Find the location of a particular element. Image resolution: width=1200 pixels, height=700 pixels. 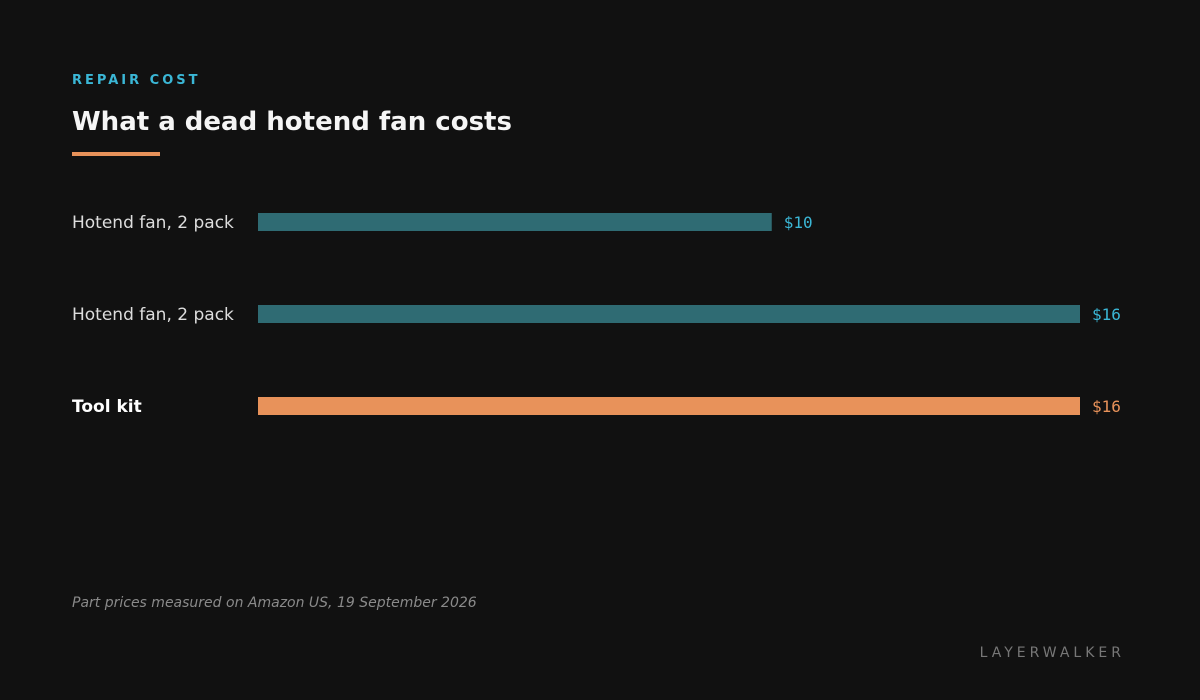

brand-wordmark: LAYERWALKER is located at coordinates (1052, 653).